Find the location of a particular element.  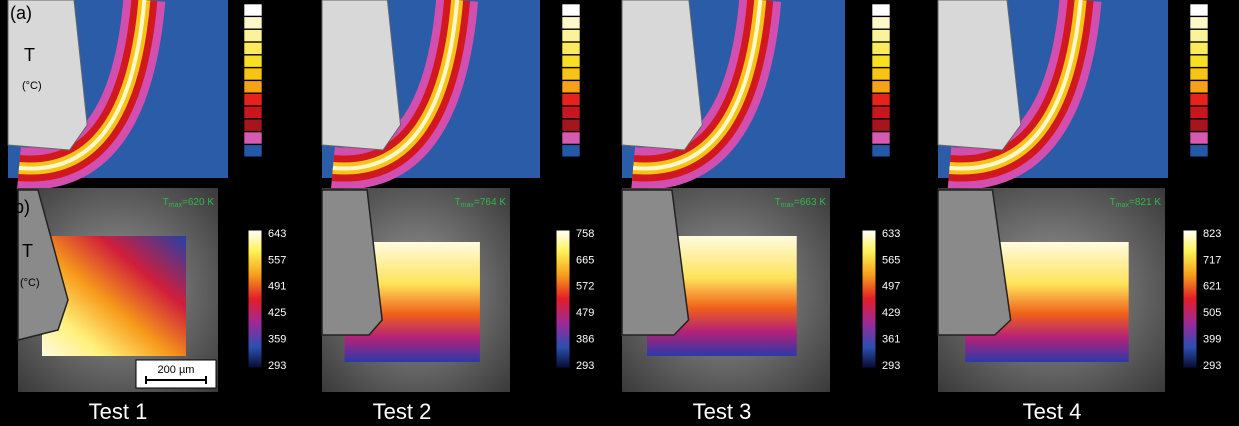

scale-bar-box is located at coordinates (176, 374).